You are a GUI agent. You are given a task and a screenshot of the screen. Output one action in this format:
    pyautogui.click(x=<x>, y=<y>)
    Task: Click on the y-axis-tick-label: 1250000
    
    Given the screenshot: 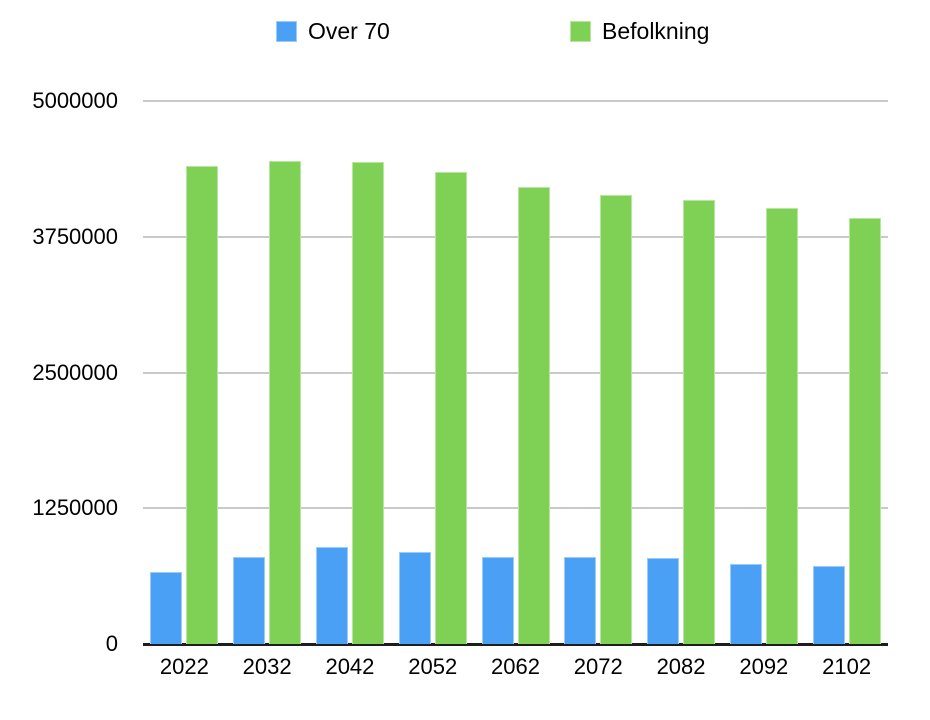 What is the action you would take?
    pyautogui.click(x=75, y=508)
    